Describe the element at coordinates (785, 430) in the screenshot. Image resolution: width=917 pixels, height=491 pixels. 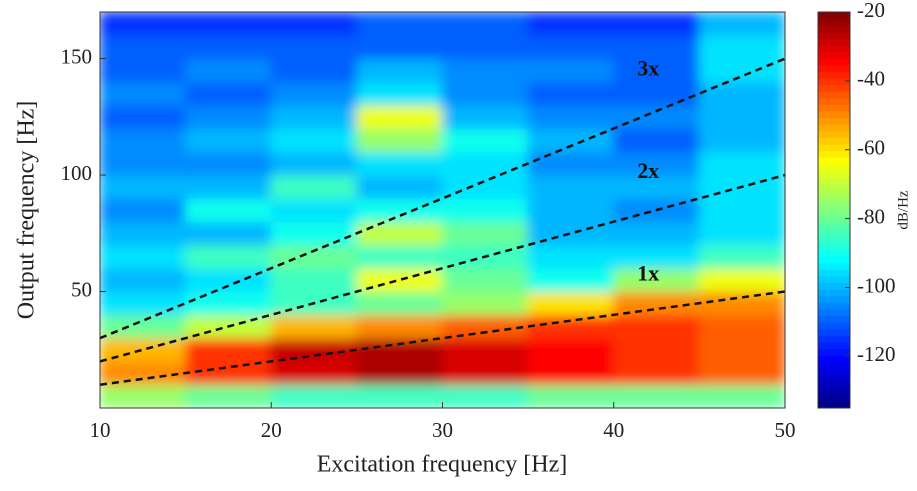
I see `x-tick-label: 50` at that location.